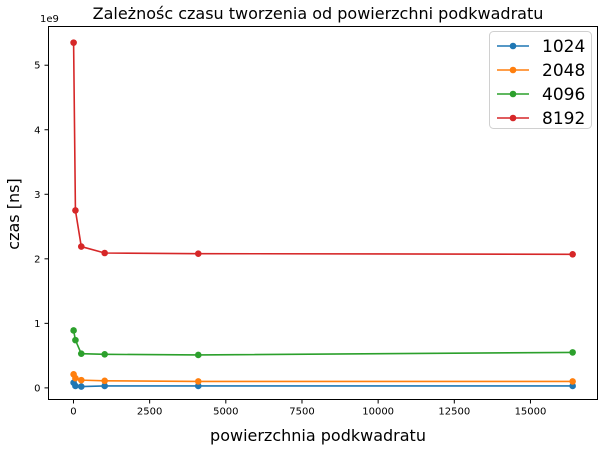  What do you see at coordinates (563, 119) in the screenshot?
I see `legend-label: 8192` at bounding box center [563, 119].